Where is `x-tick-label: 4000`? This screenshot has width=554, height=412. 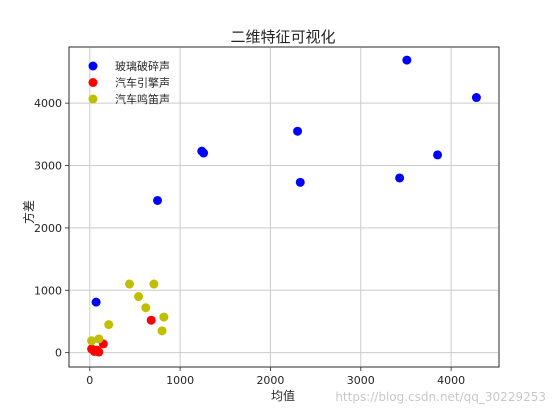 x-tick-label: 4000 is located at coordinates (451, 380).